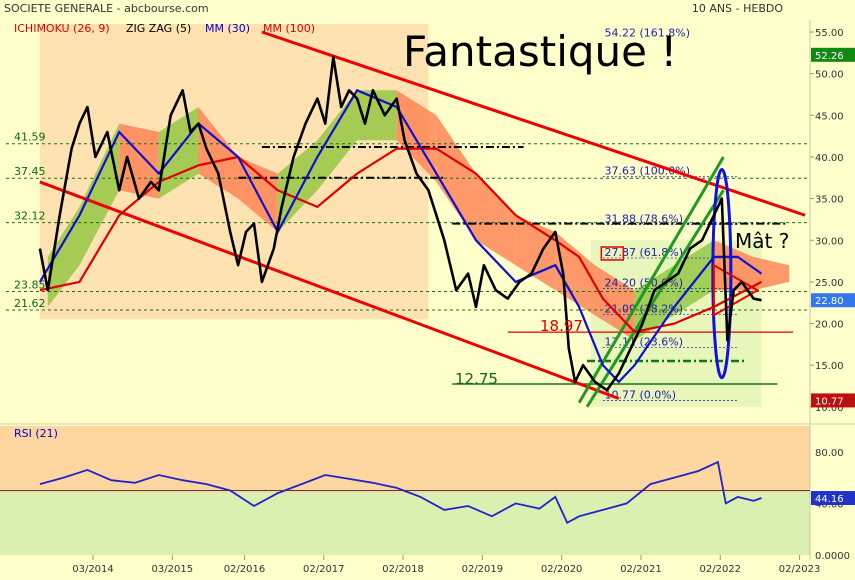 This screenshot has width=855, height=580. I want to click on x-tick-label: 02/2019, so click(483, 569).